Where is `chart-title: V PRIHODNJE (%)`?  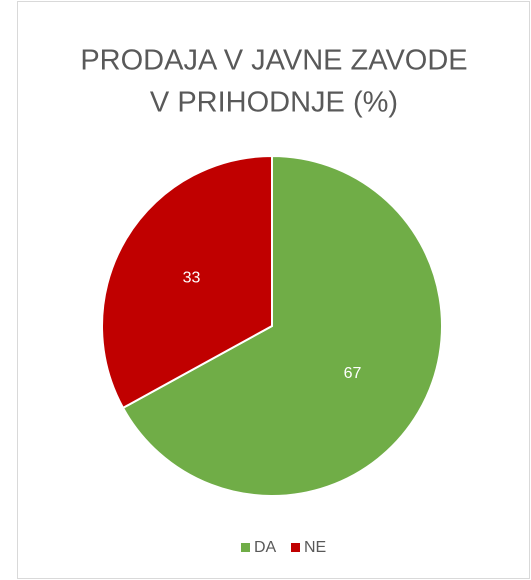
chart-title: V PRIHODNJE (%) is located at coordinates (274, 103).